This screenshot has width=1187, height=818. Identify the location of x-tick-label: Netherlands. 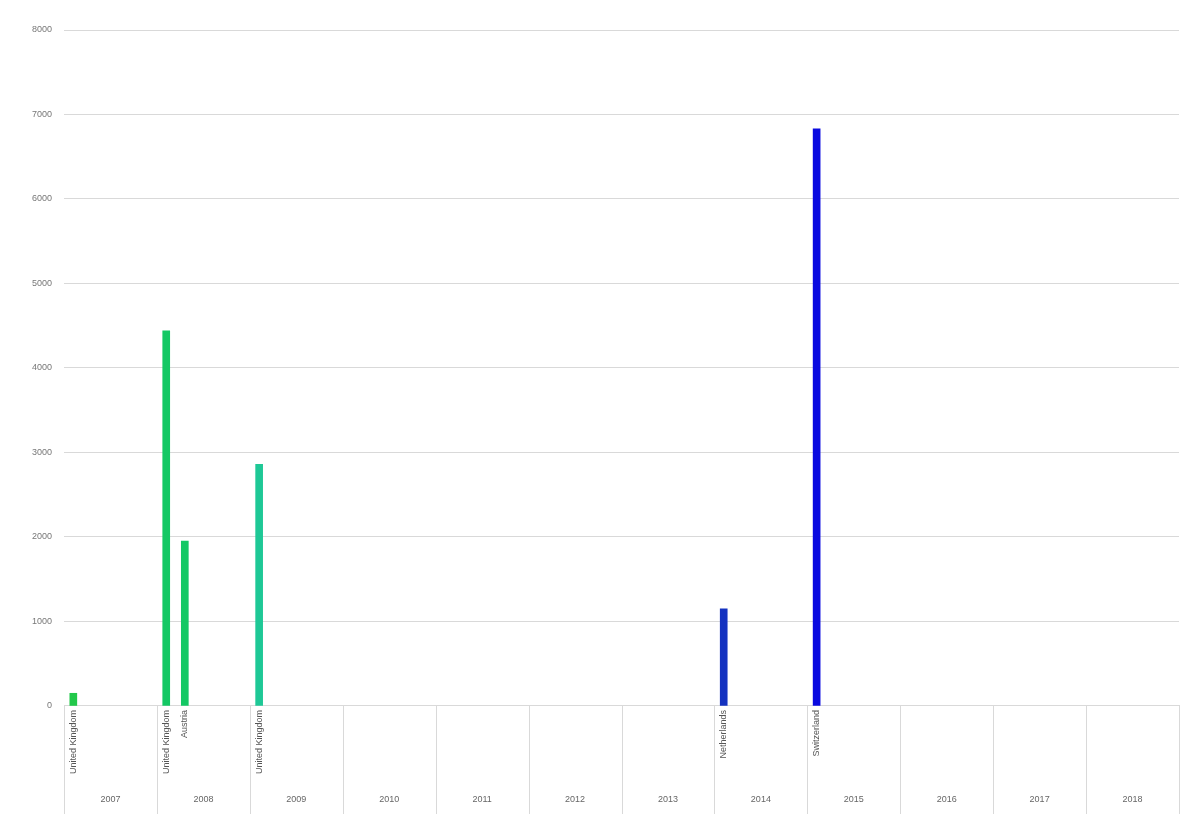
(723, 734).